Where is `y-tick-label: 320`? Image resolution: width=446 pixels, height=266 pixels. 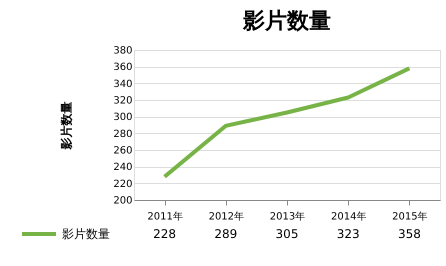
y-tick-label: 320 is located at coordinates (122, 101).